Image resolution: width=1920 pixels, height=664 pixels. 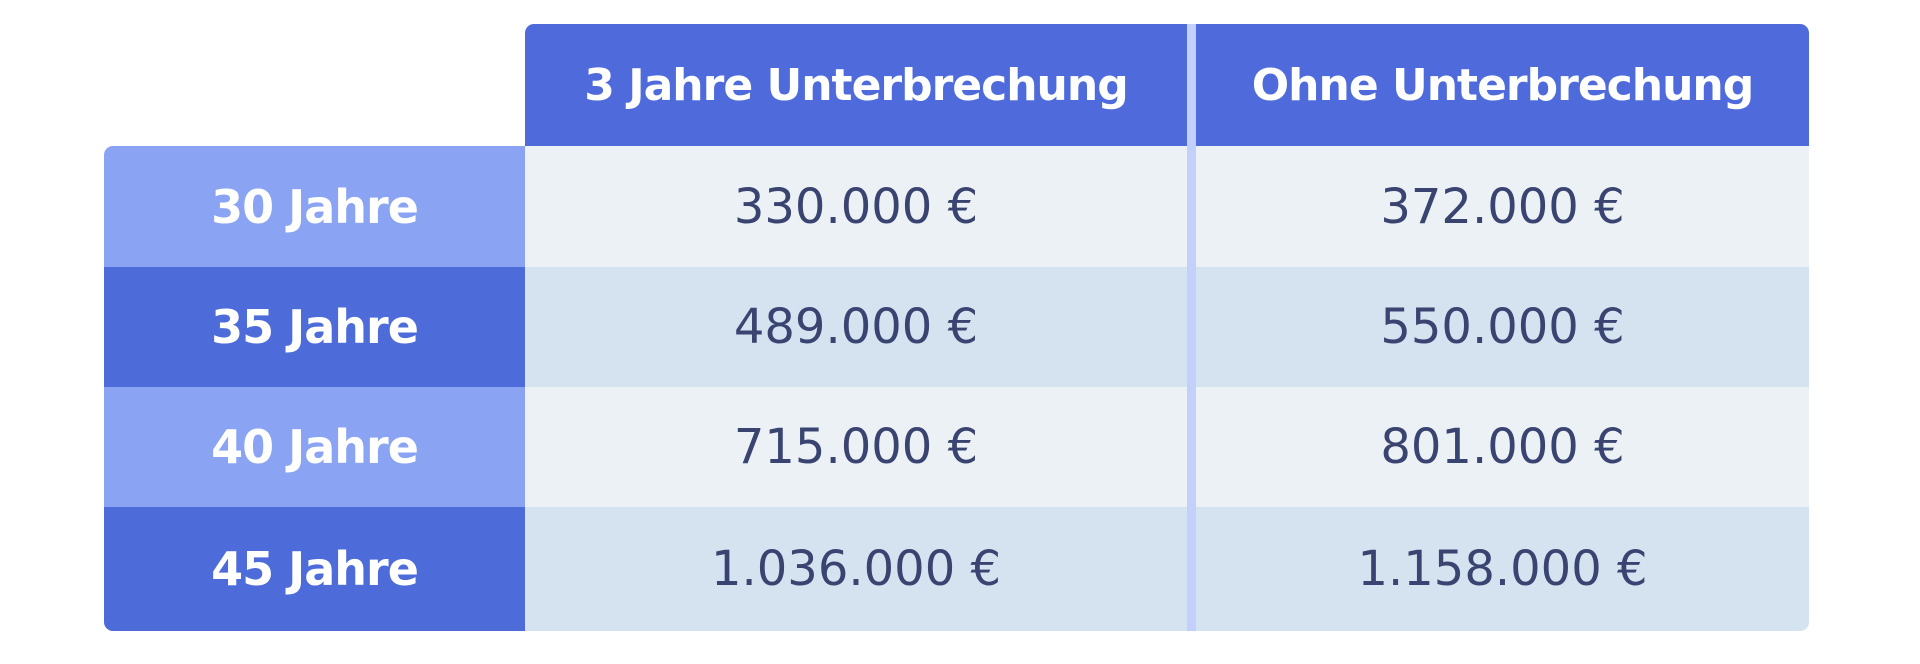 I want to click on table-cell: 1.158.000 €, so click(x=1502, y=569).